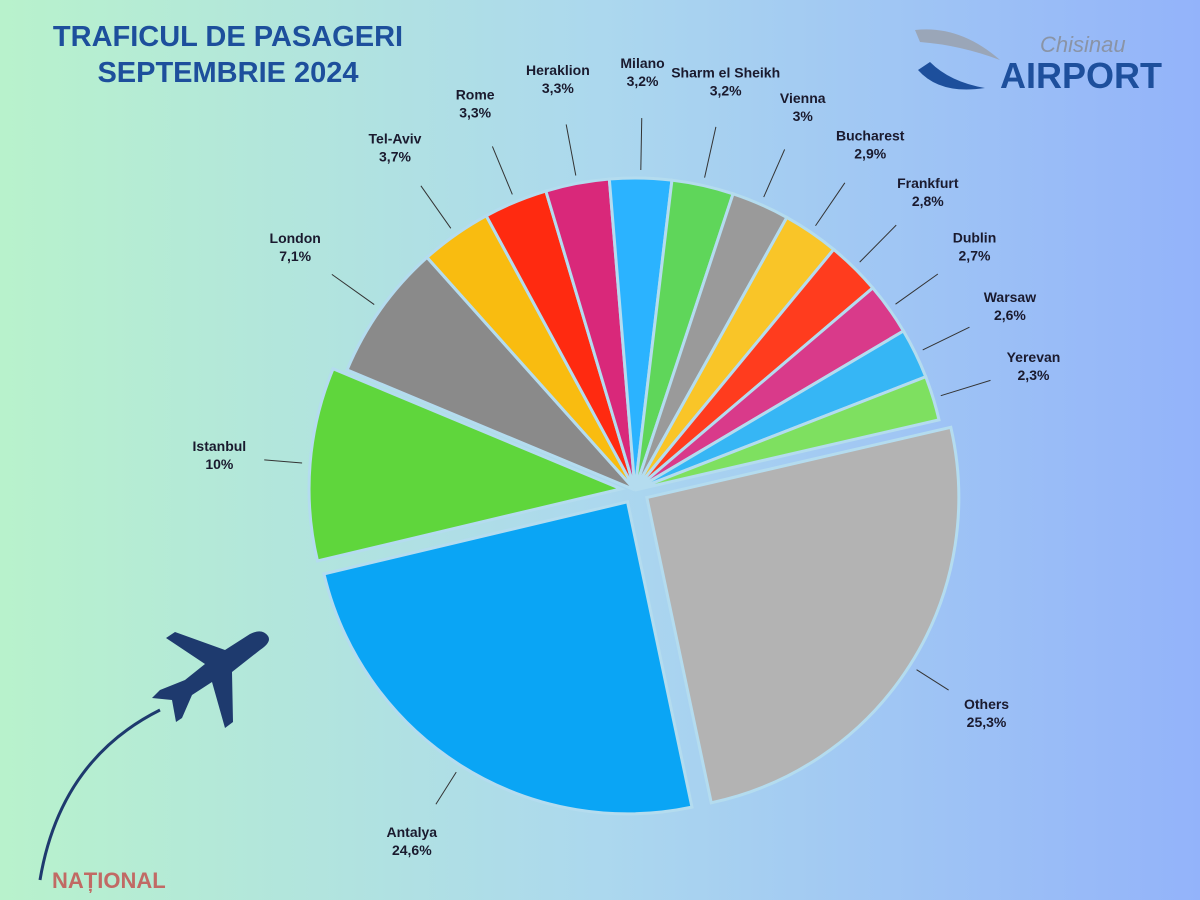  What do you see at coordinates (109, 880) in the screenshot?
I see `watermark: NAȚIONAL` at bounding box center [109, 880].